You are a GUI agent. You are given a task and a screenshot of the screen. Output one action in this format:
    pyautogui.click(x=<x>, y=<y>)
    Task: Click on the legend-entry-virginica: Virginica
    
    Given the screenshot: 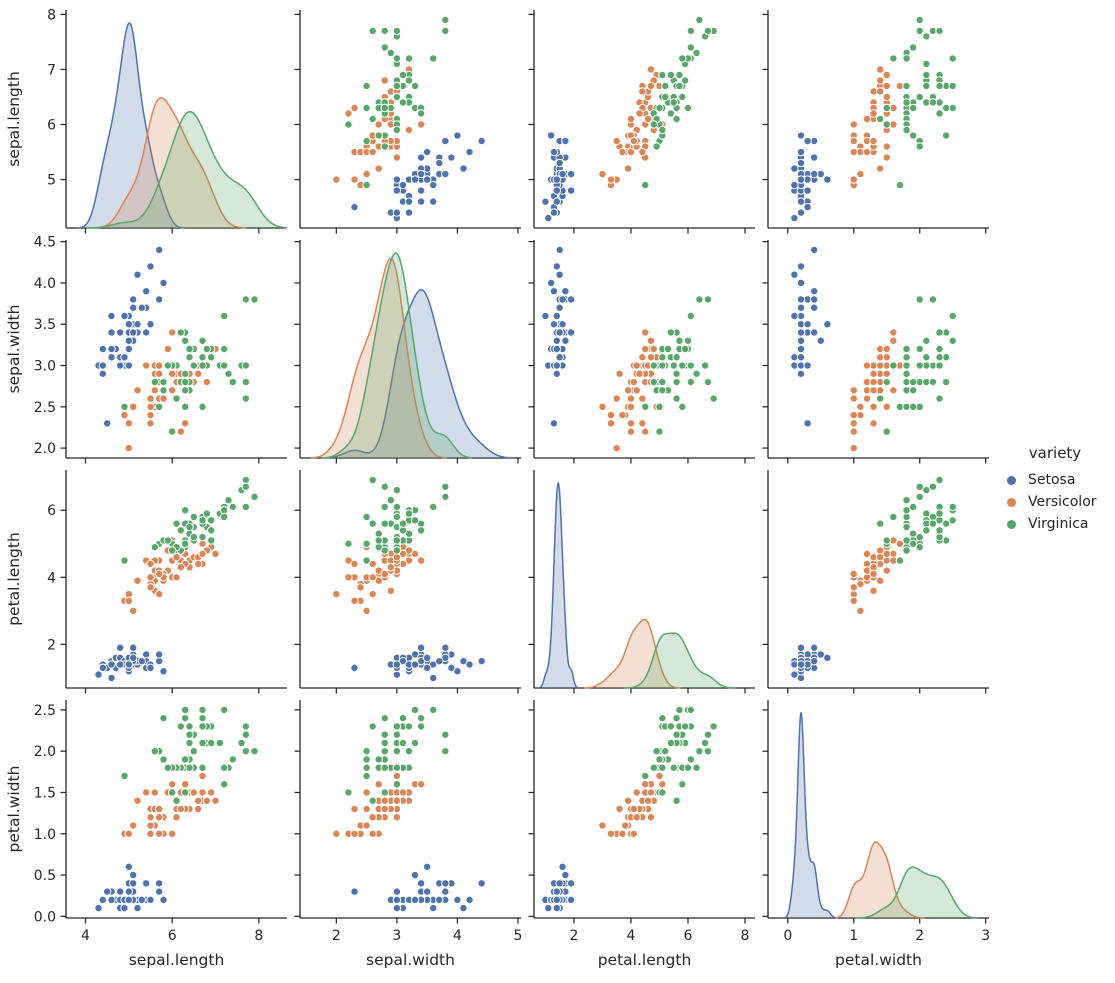 What is the action you would take?
    pyautogui.click(x=1055, y=524)
    